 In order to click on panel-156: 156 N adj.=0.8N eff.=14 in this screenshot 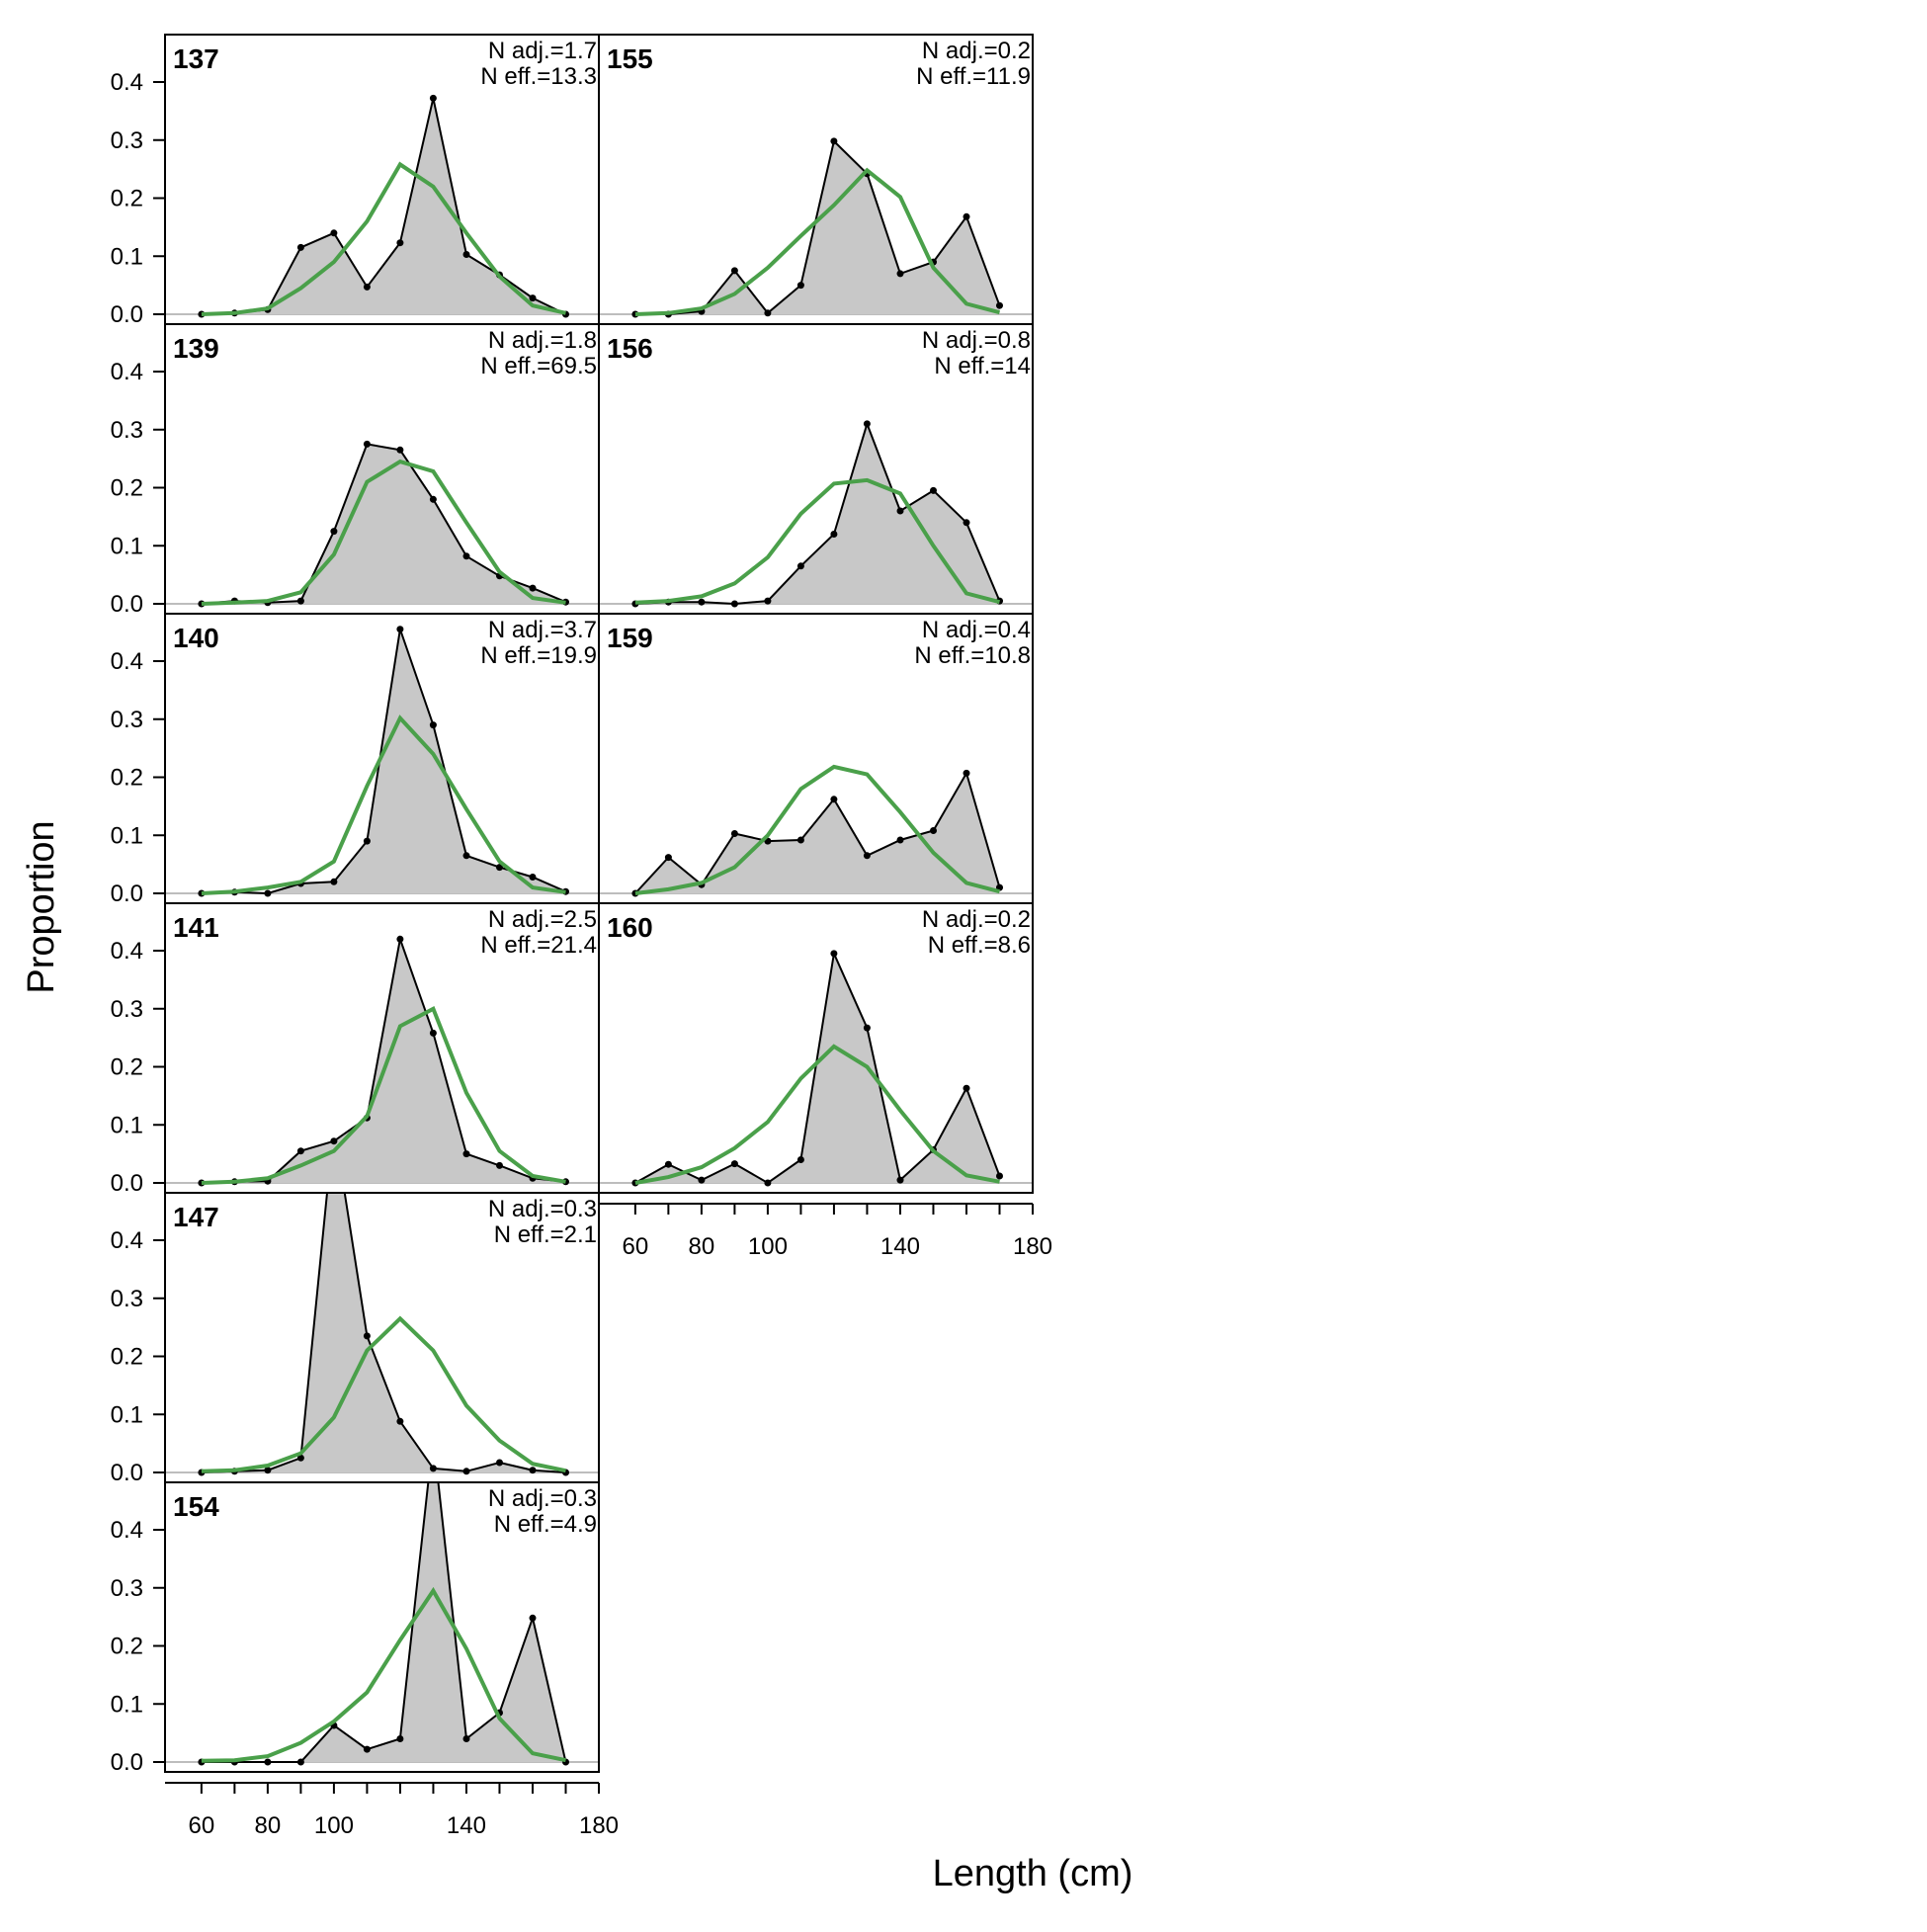, I will do `click(816, 469)`.